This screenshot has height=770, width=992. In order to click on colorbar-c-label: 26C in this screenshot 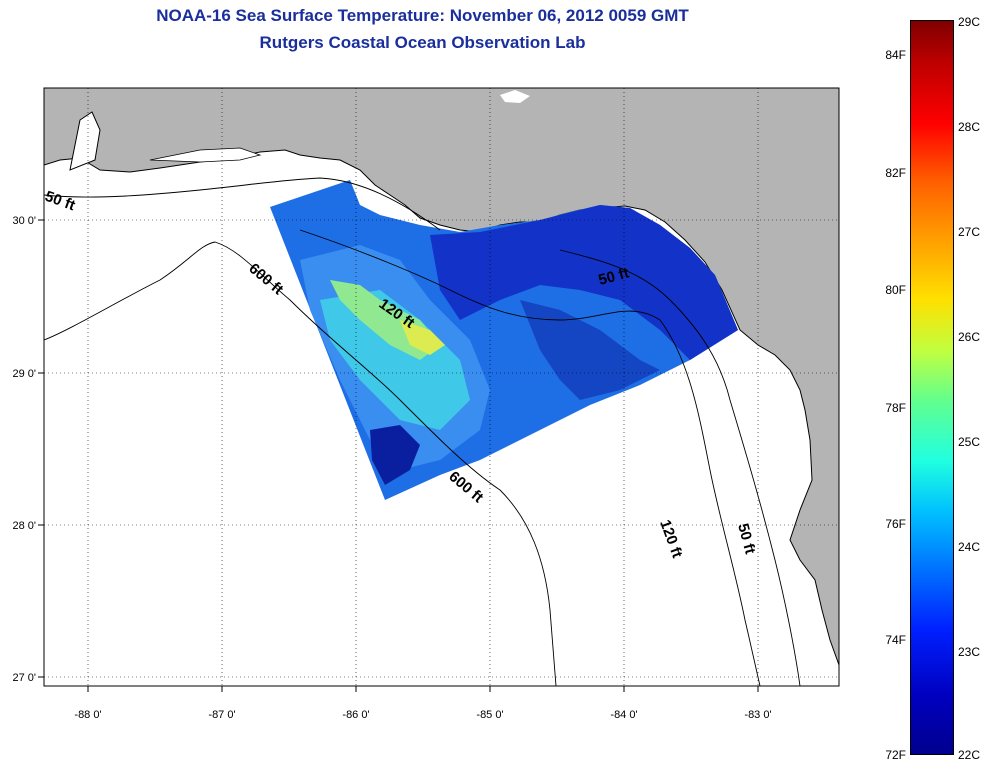, I will do `click(969, 337)`.